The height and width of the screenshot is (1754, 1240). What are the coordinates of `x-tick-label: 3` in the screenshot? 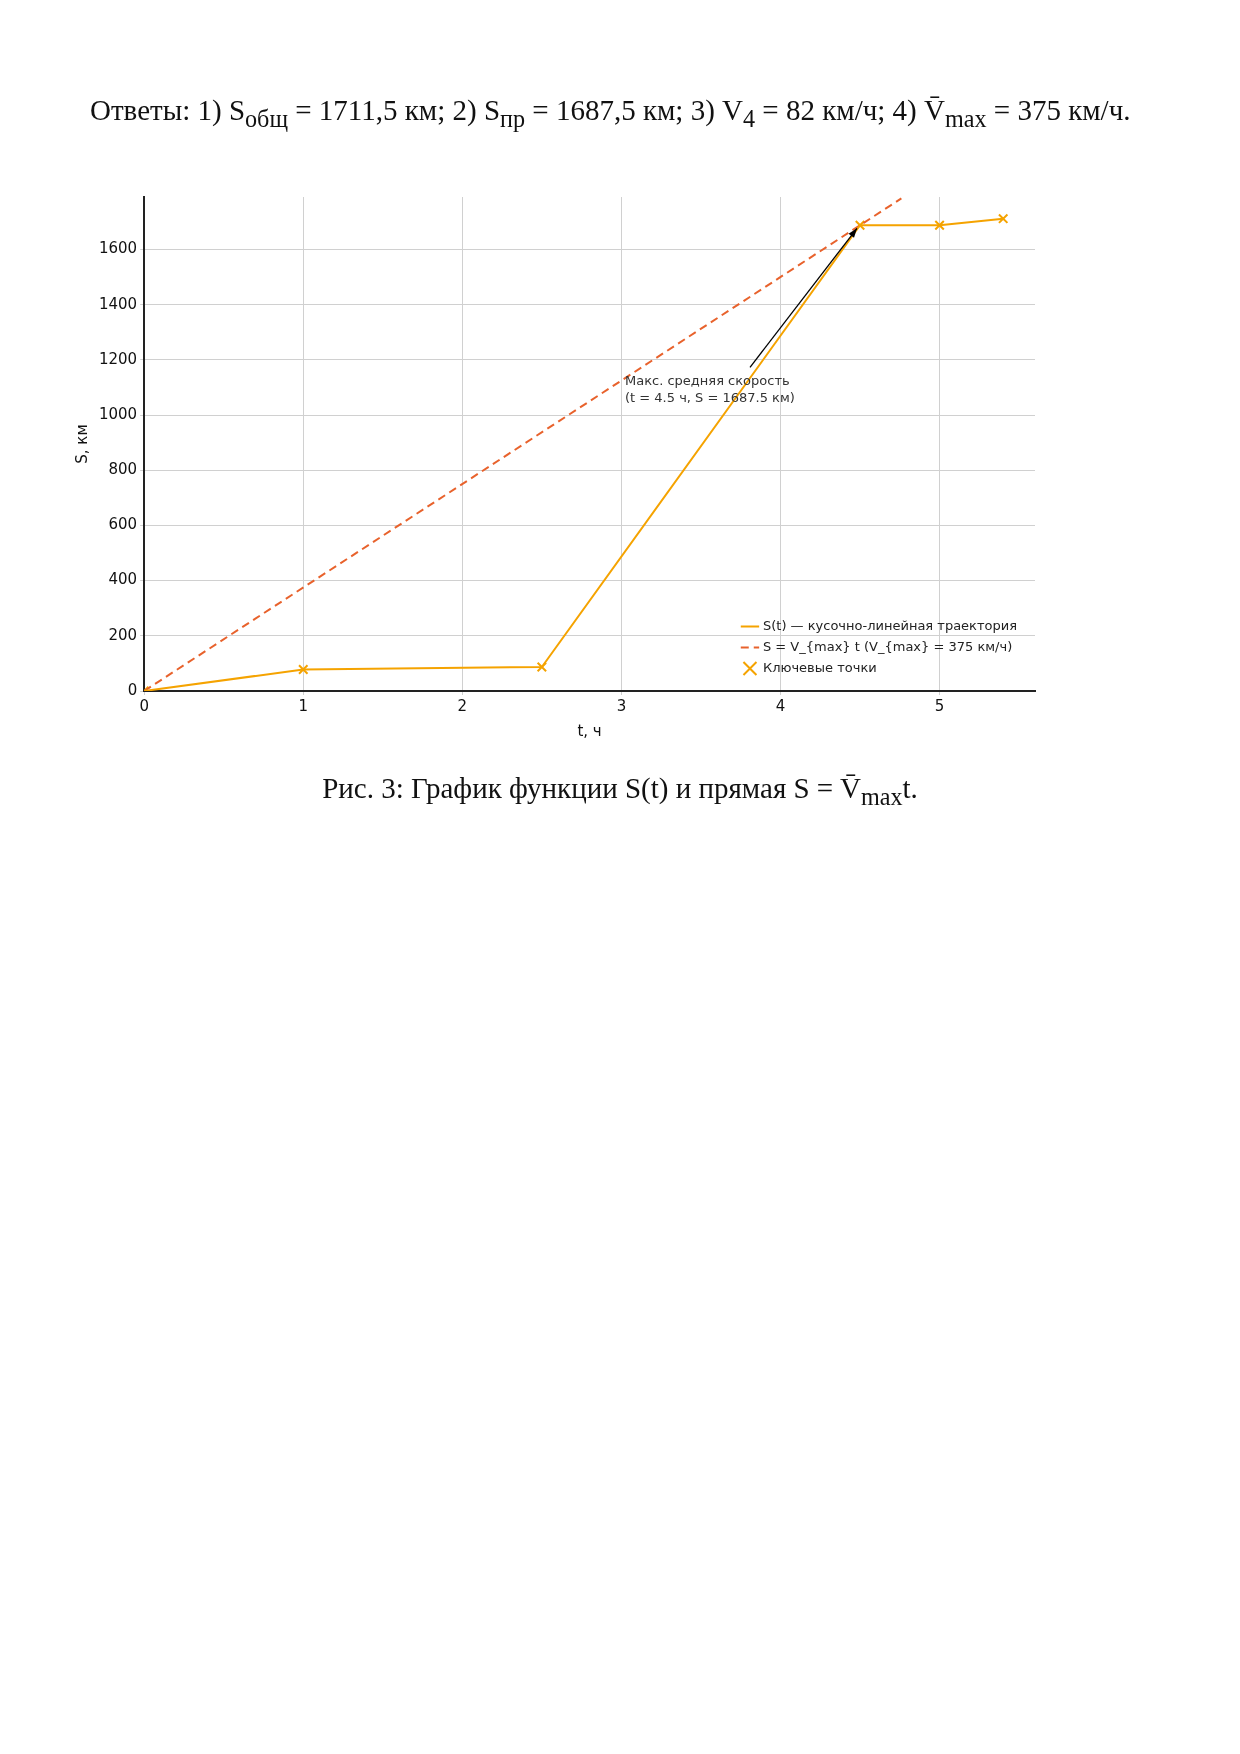 It's located at (621, 705).